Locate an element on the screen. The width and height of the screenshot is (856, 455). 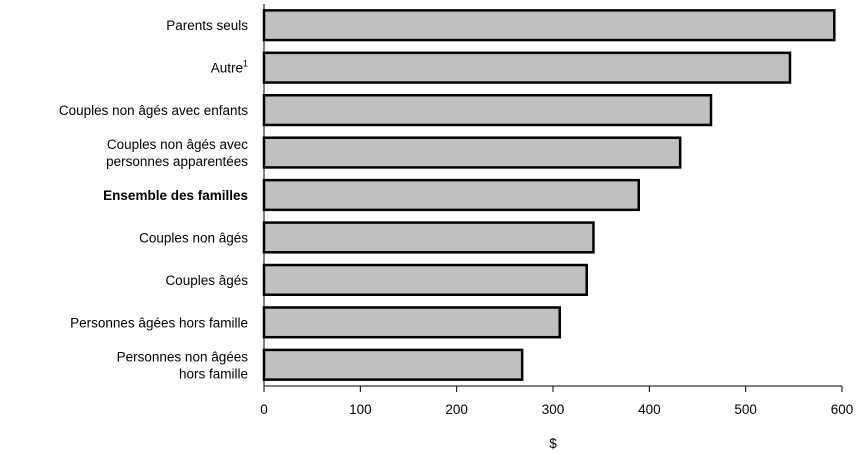
category-label-3-line-1: personnes apparentées is located at coordinates (177, 161).